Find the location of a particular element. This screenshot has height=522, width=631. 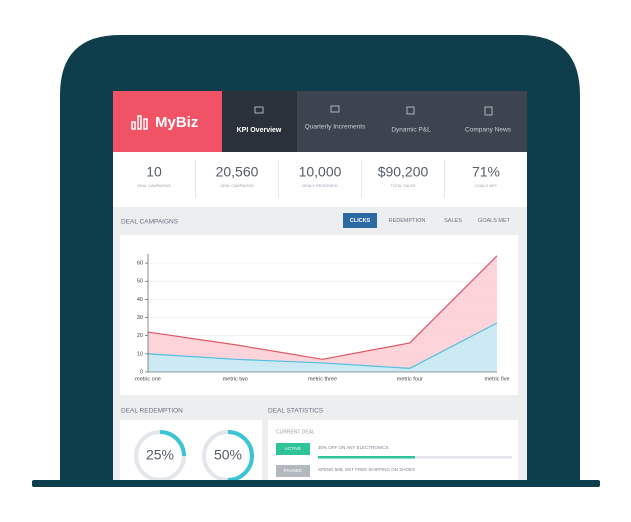

kpi-value: $90,200 is located at coordinates (403, 172).